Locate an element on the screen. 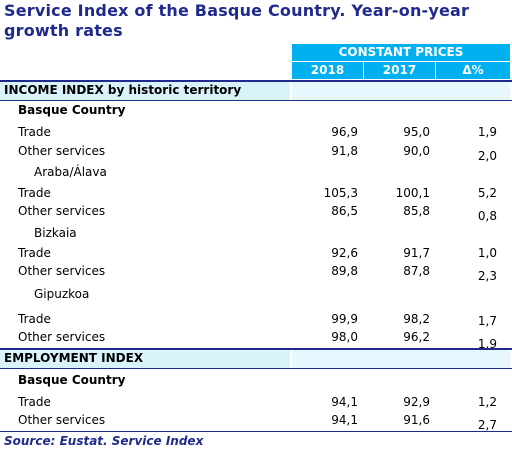 This screenshot has height=455, width=512. employment-index-title: EMPLOYMENT INDEX is located at coordinates (74, 358).